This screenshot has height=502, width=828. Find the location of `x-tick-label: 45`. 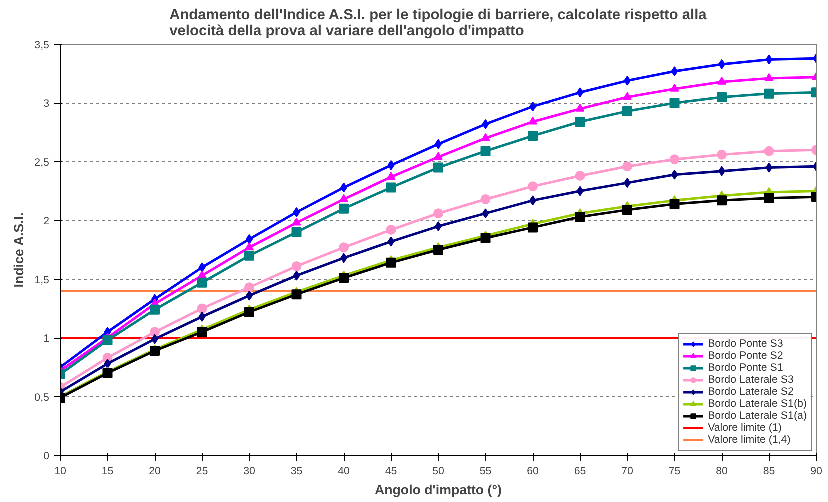

x-tick-label: 45 is located at coordinates (391, 472).